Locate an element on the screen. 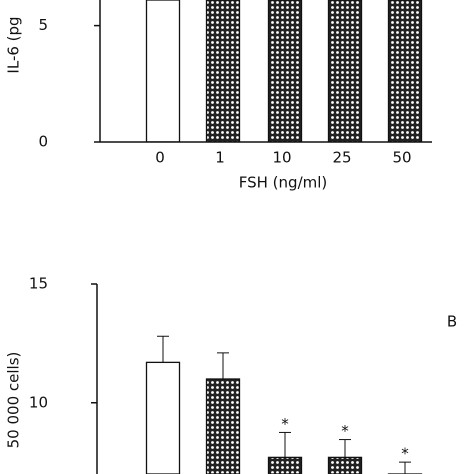 The height and width of the screenshot is (474, 474). y-tick-label: 15 is located at coordinates (38, 284).